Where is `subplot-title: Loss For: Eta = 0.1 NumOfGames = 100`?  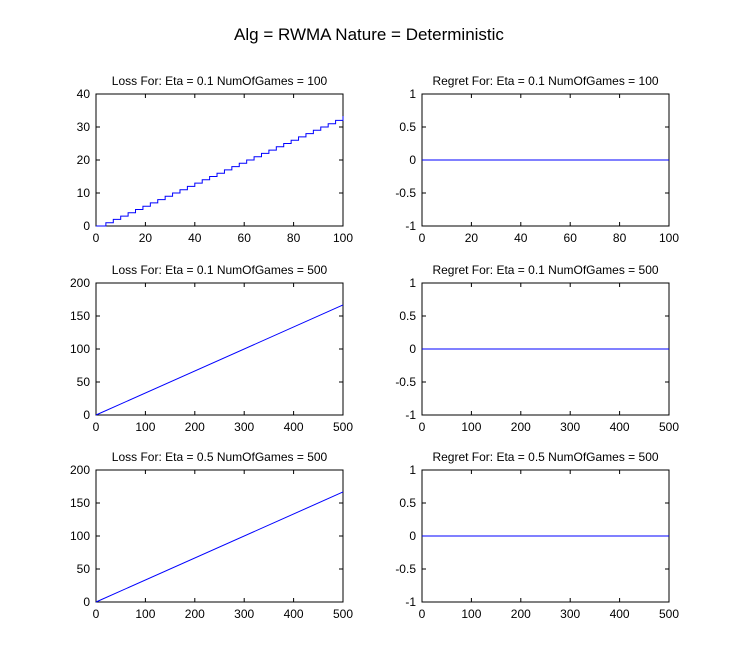
subplot-title: Loss For: Eta = 0.1 NumOfGames = 100 is located at coordinates (220, 81).